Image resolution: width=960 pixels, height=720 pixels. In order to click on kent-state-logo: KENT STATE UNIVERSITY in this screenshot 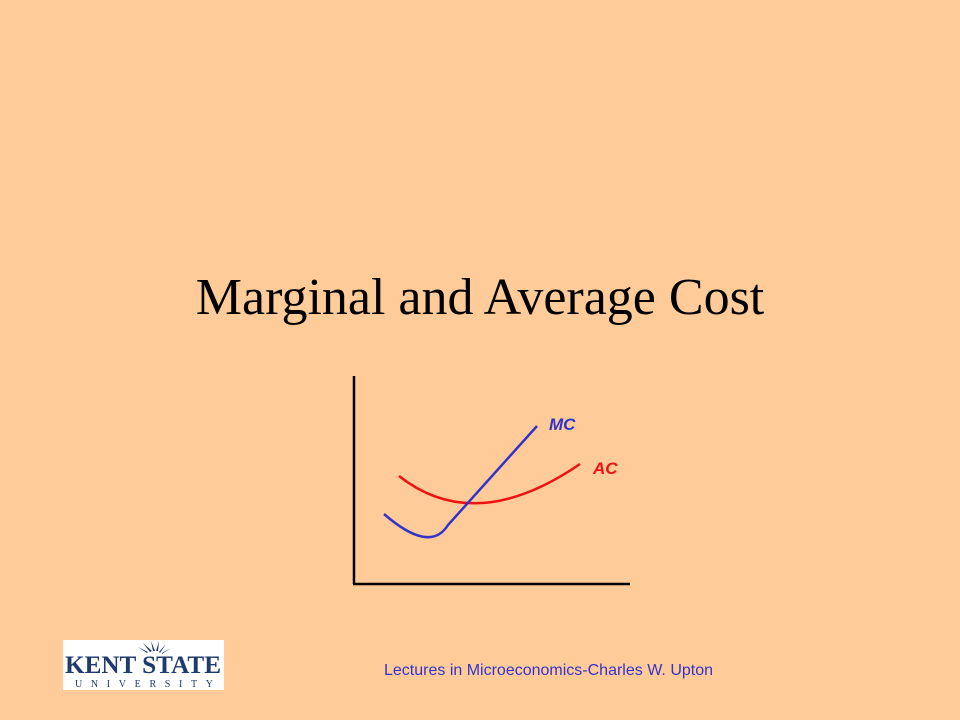, I will do `click(143, 665)`.